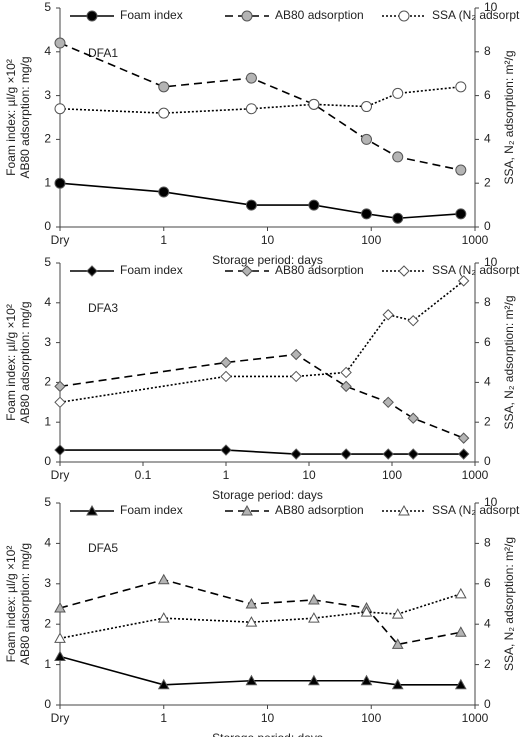 Image resolution: width=520 pixels, height=737 pixels. Describe the element at coordinates (143, 475) in the screenshot. I see `x-tick-label: 0.1` at that location.